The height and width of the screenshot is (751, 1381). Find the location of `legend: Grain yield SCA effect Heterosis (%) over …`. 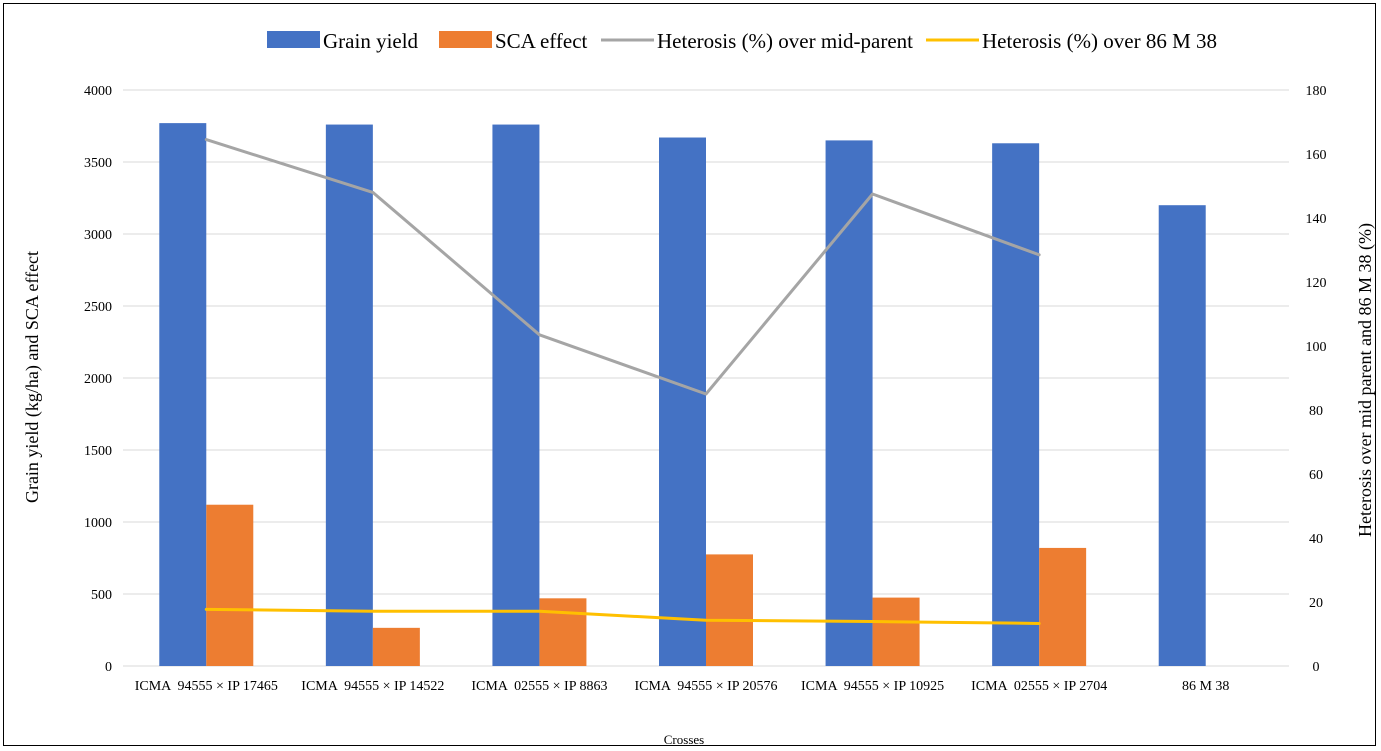

legend: Grain yield SCA effect Heterosis (%) over … is located at coordinates (742, 41).